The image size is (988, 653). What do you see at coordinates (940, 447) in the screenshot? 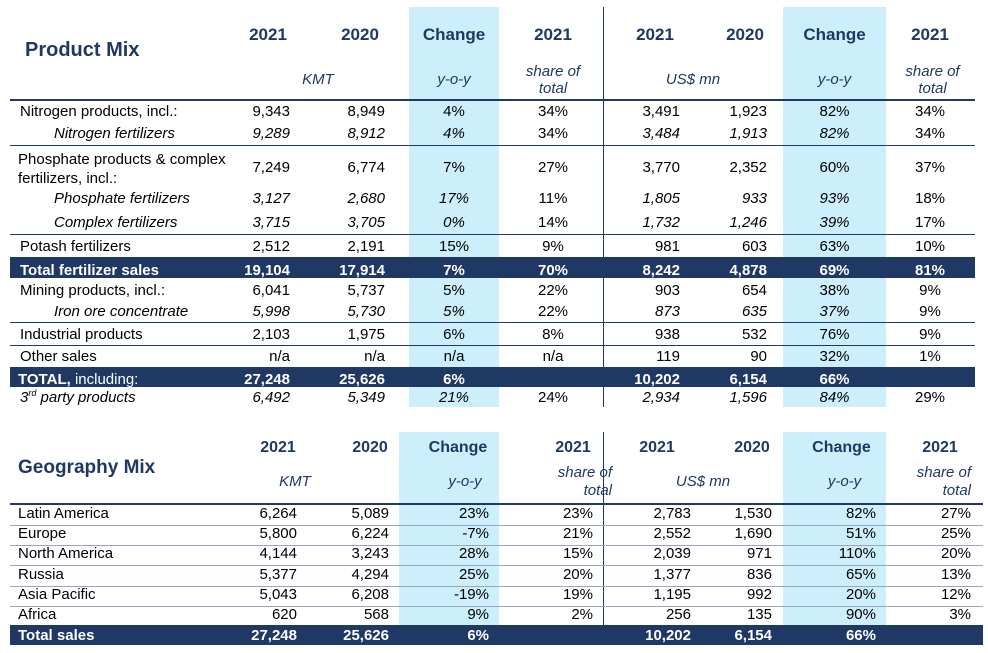
I see `geo-header-usd-share-year: 2021` at bounding box center [940, 447].